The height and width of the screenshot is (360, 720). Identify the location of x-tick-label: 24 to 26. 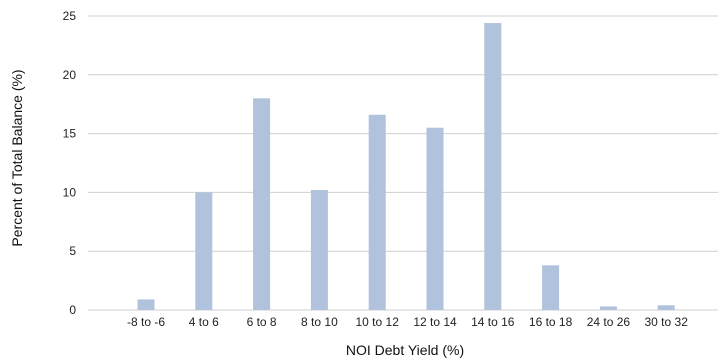
(609, 322).